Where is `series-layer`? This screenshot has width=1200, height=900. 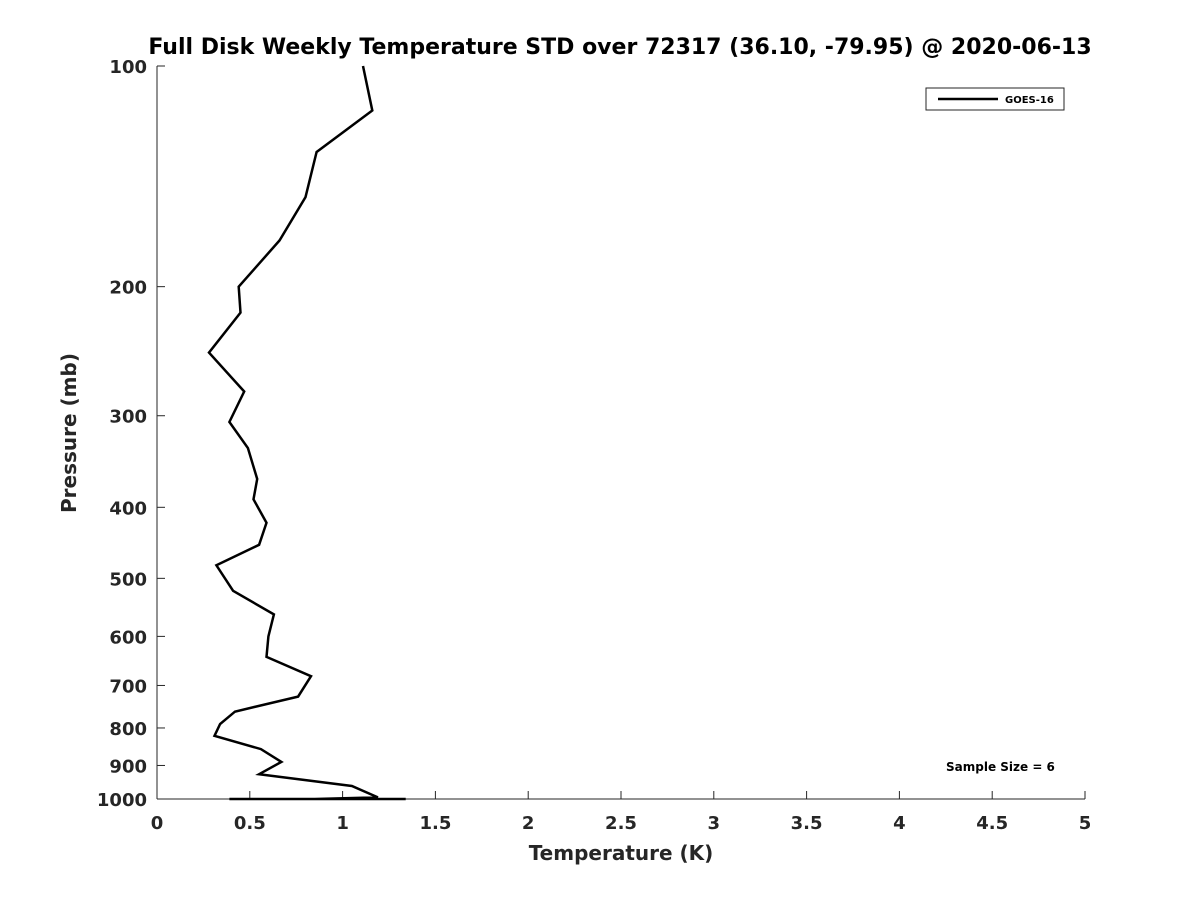 series-layer is located at coordinates (306, 433).